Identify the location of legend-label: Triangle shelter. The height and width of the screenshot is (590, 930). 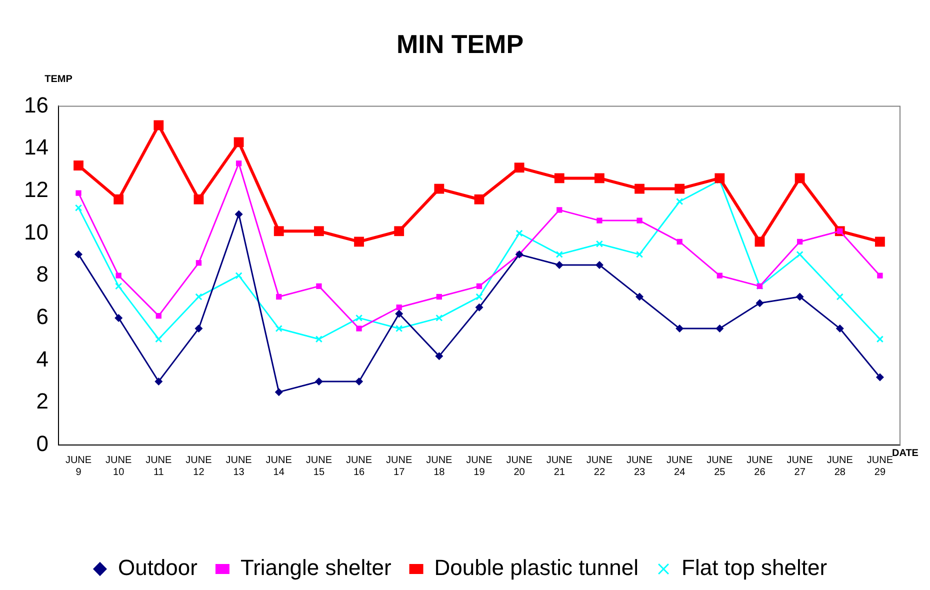
(316, 567).